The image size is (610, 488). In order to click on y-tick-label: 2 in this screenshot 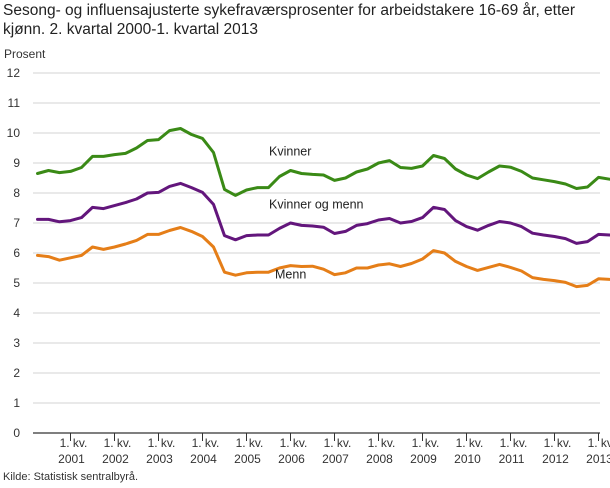, I will do `click(16, 373)`.